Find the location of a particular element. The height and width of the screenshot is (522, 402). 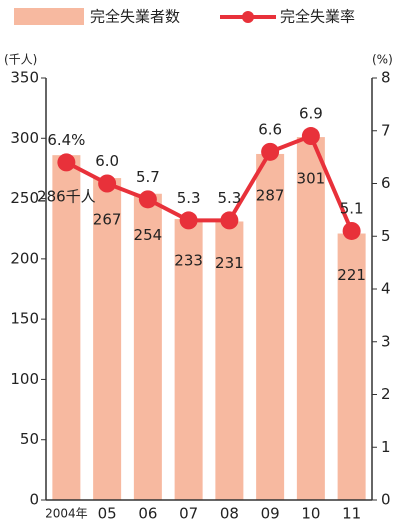

bar-value-label: 231 is located at coordinates (229, 263).